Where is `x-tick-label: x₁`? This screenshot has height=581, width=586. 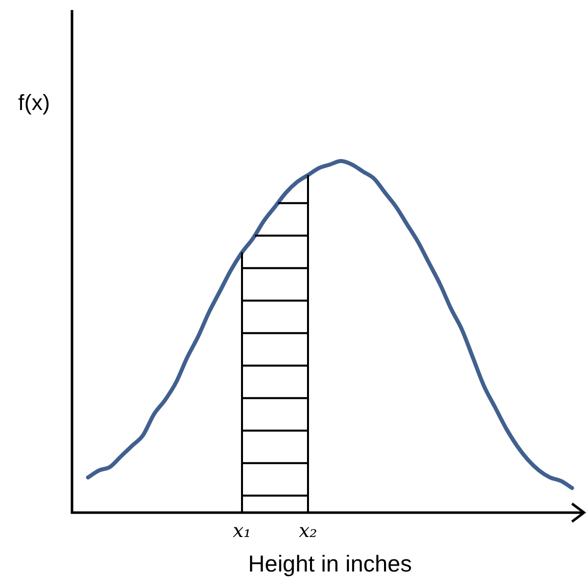
x-tick-label: x₁ is located at coordinates (242, 531).